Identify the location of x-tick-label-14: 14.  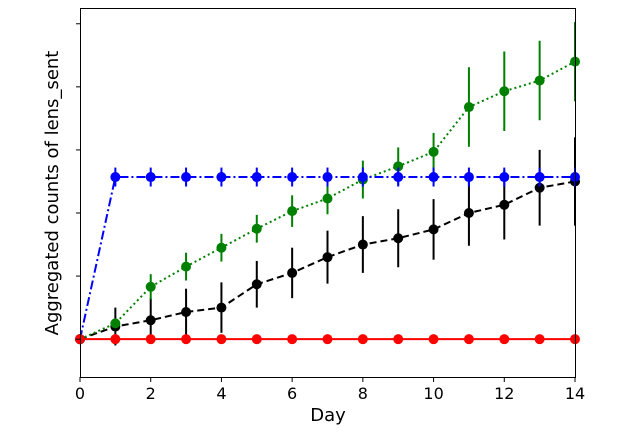
(575, 393).